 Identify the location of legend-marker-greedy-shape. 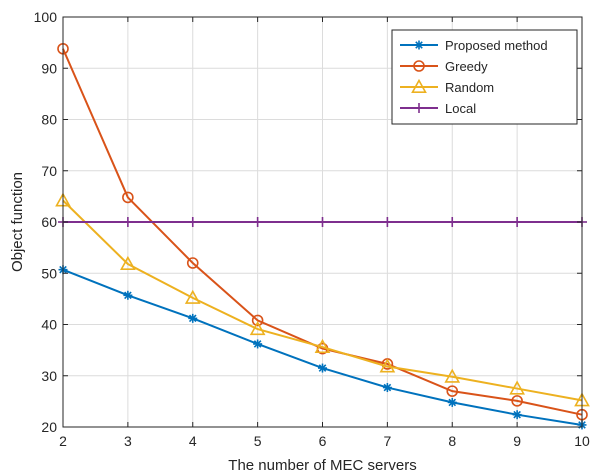
(419, 66).